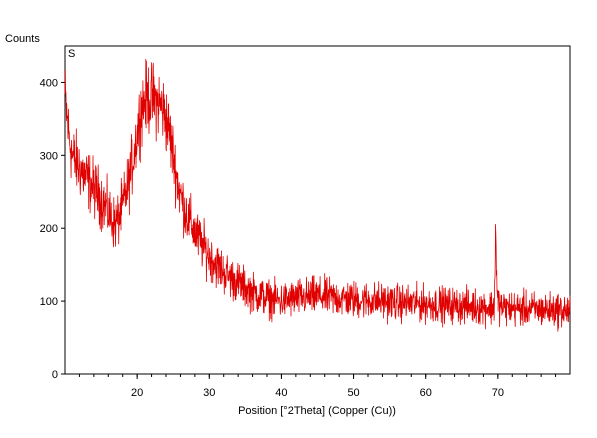  Describe the element at coordinates (426, 393) in the screenshot. I see `x-tick-label: 60` at that location.